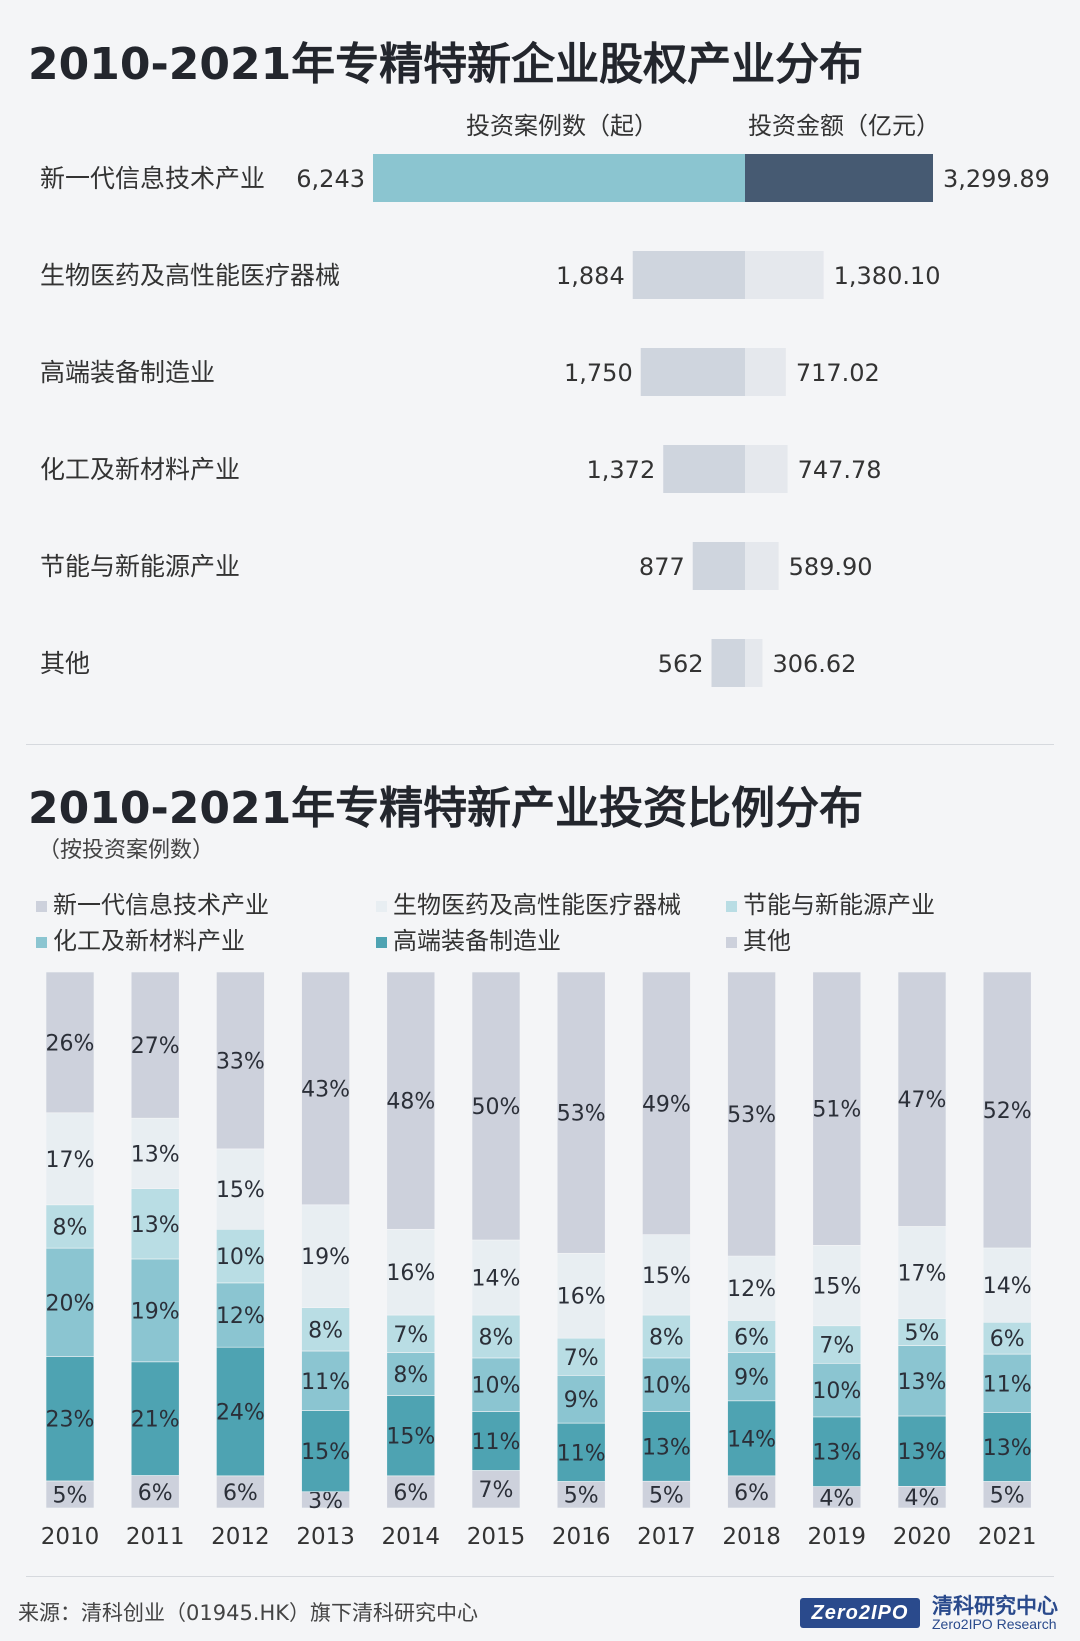 This screenshot has height=1641, width=1080. Describe the element at coordinates (410, 1102) in the screenshot. I see `segment-percent-label: 48%` at that location.